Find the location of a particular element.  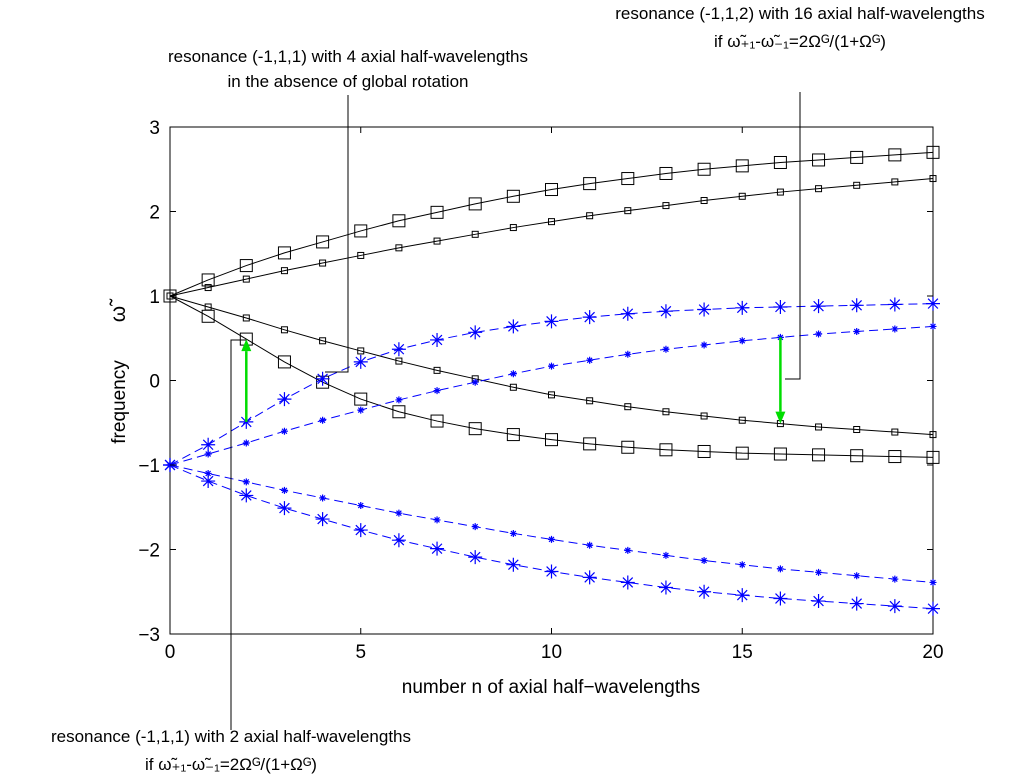

x-tick-label: 15 is located at coordinates (742, 652).